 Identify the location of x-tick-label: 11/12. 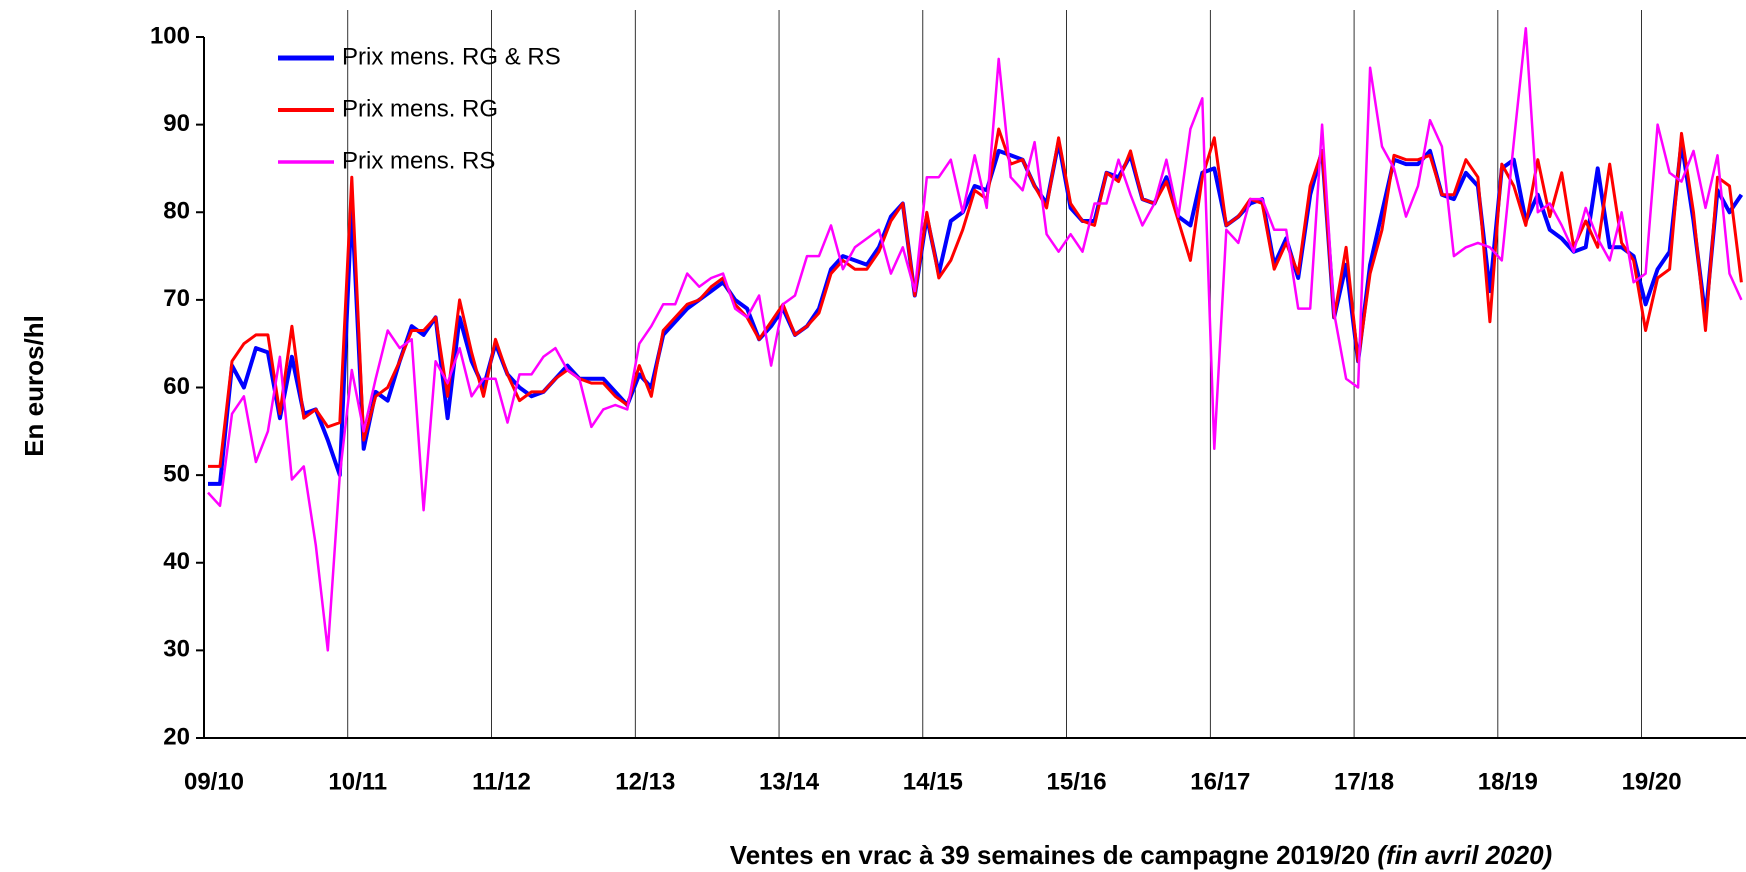
(501, 781).